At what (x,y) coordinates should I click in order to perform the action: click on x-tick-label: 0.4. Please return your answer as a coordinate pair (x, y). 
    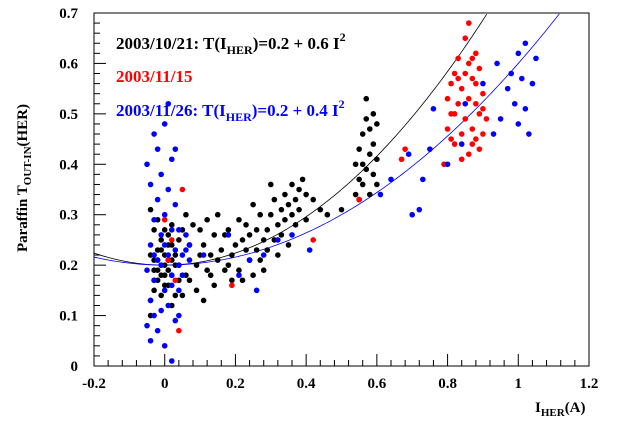
    Looking at the image, I should click on (306, 384).